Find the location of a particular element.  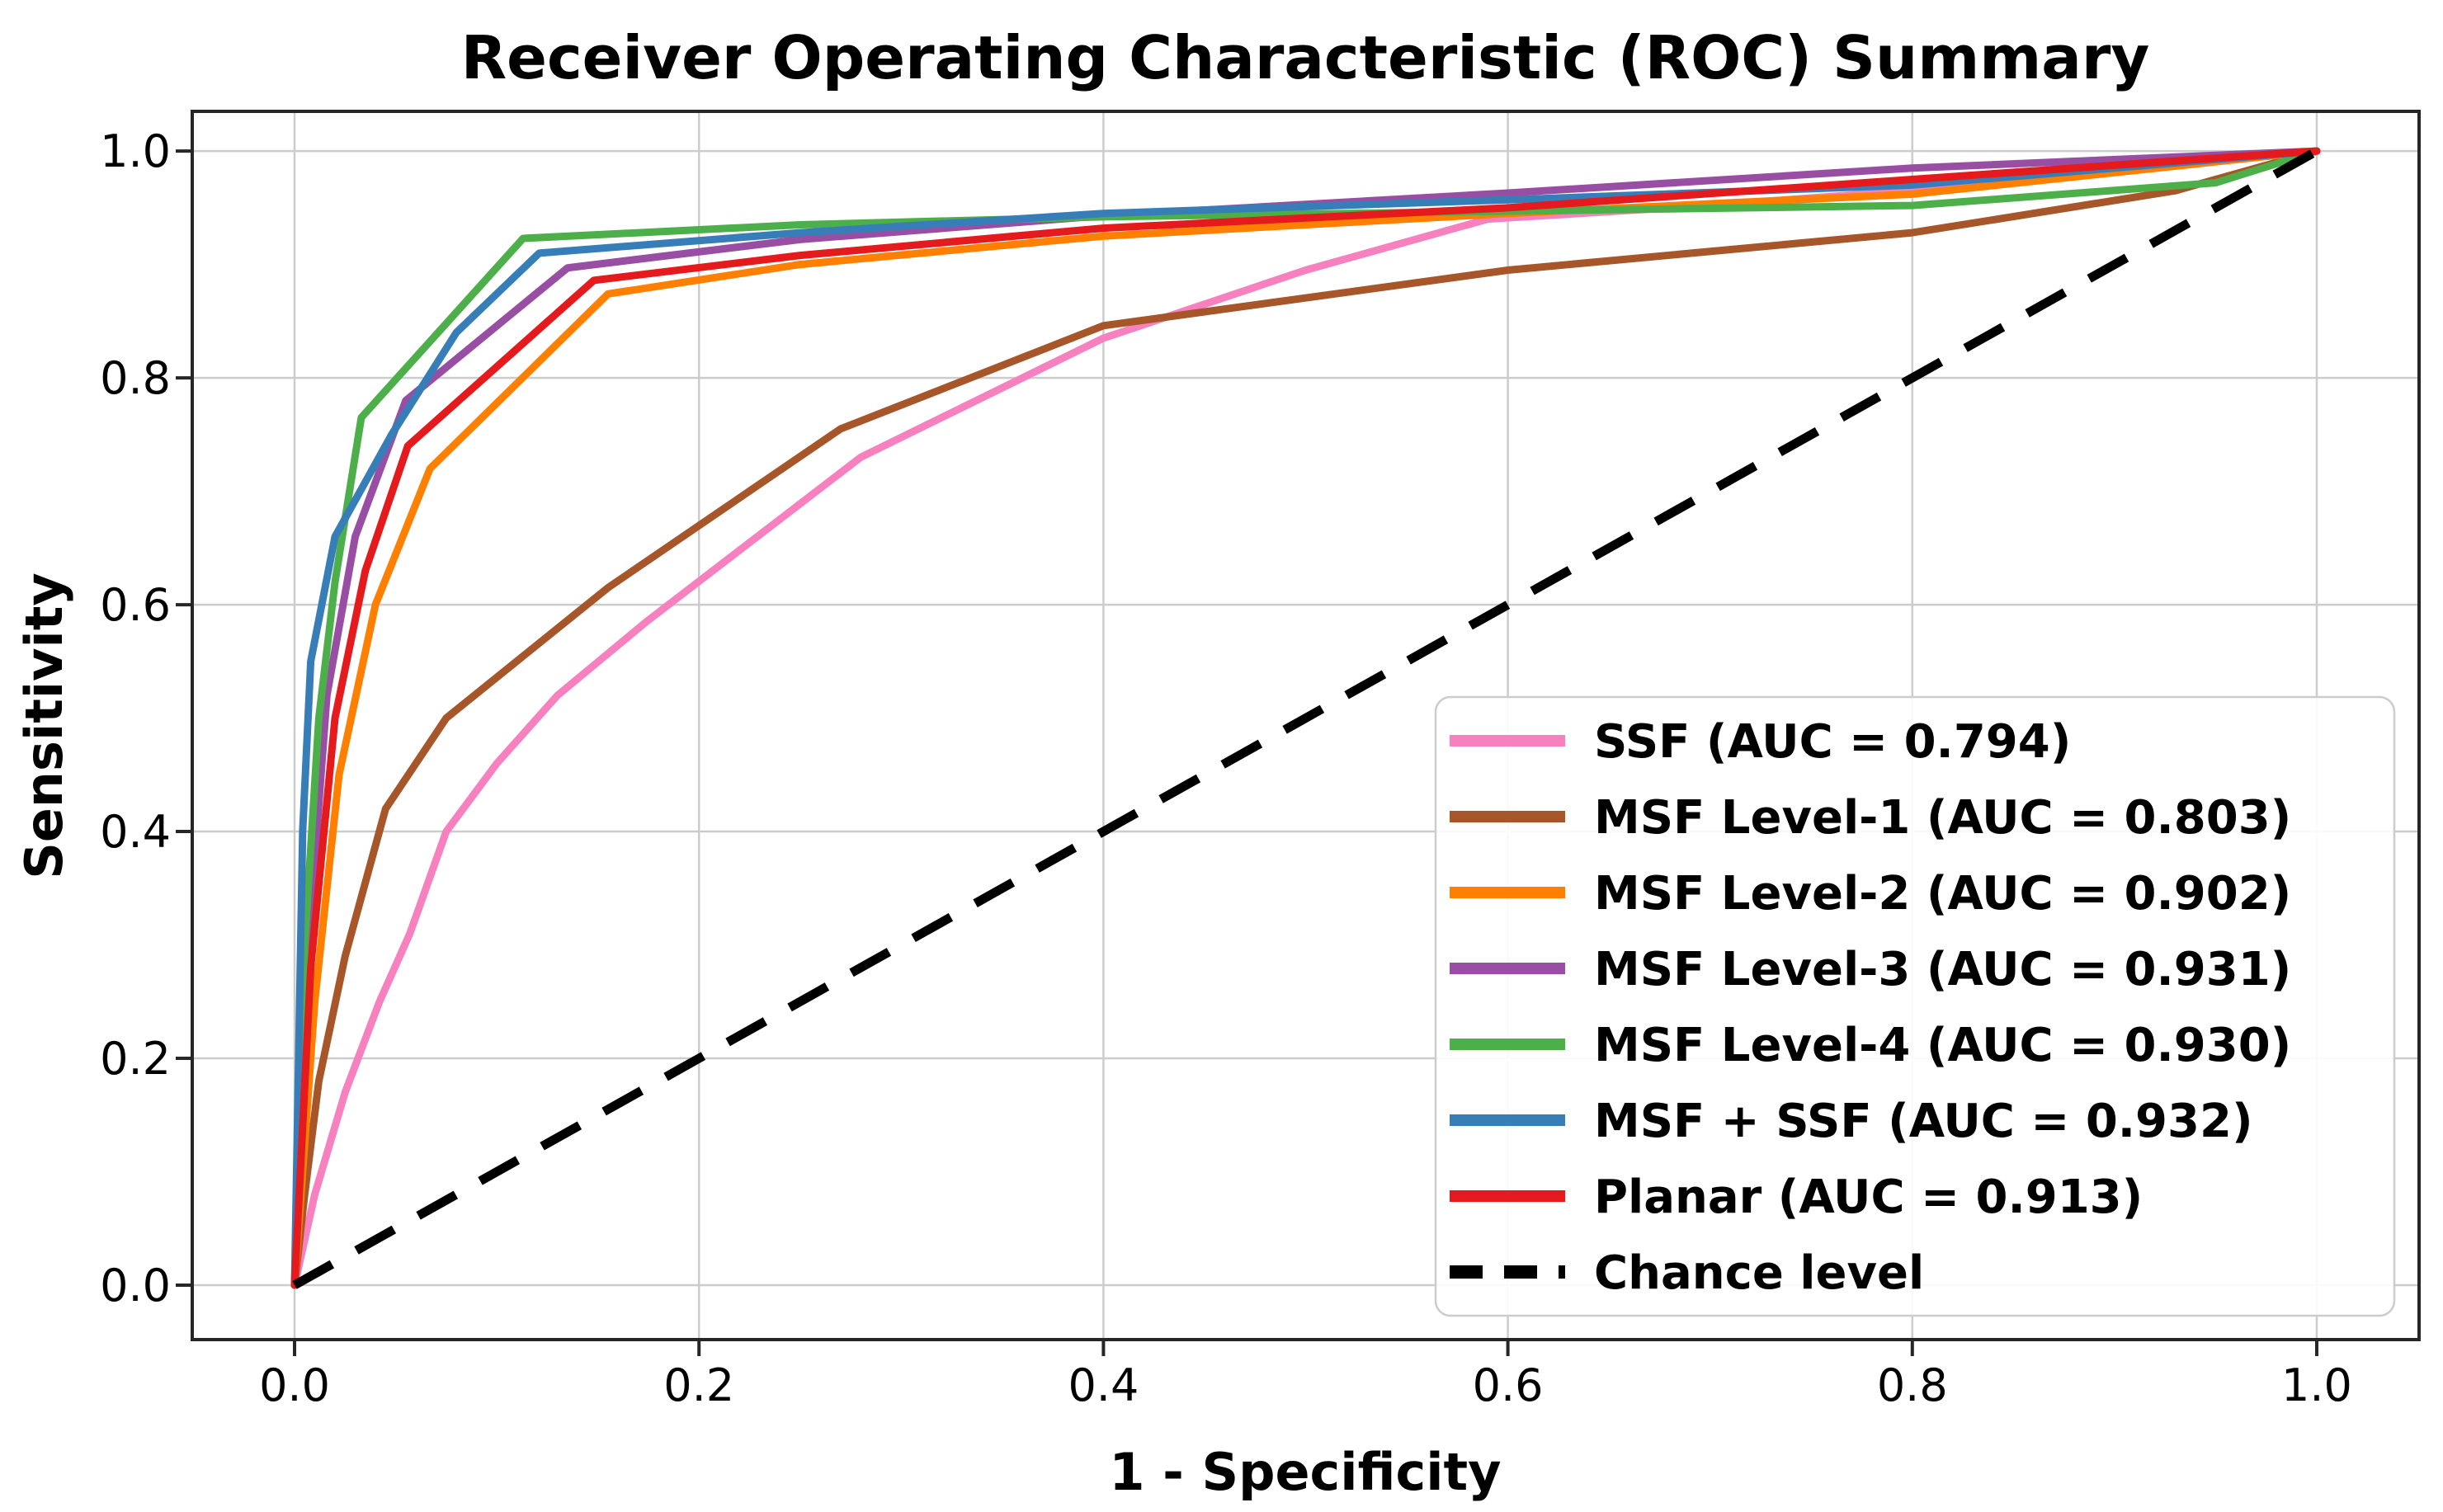

legend-label-msf-ssf: MSF + SSF (AUC = 0.932) is located at coordinates (1923, 1121).